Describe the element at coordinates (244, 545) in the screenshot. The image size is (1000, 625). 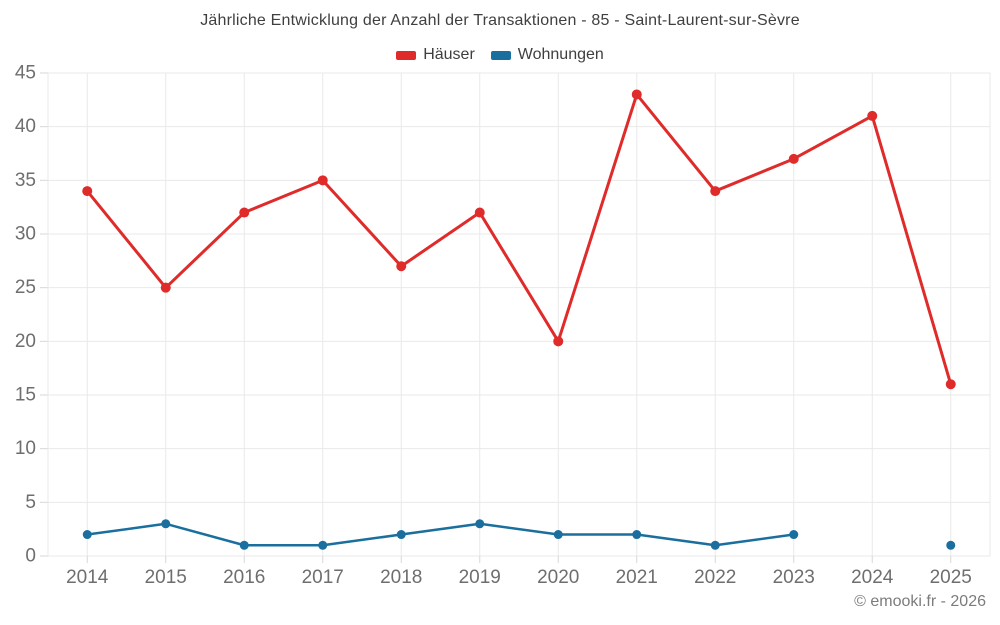
I see `point-wohnungen-2016` at that location.